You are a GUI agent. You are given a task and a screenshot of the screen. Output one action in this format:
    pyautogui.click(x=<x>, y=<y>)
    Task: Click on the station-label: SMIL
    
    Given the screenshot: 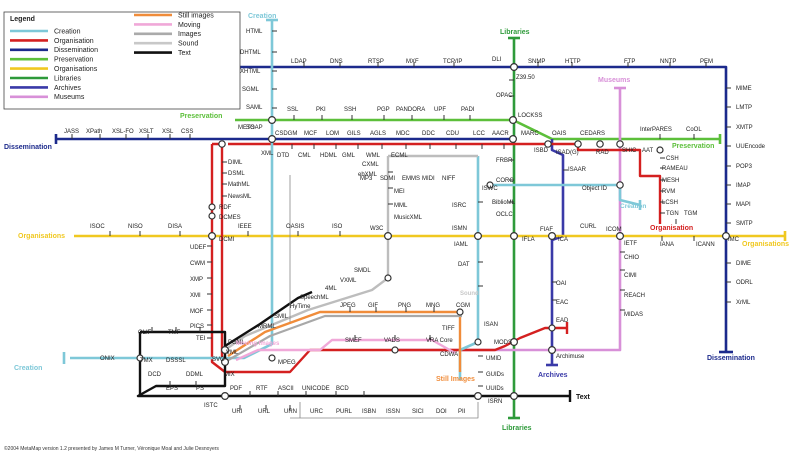 What is the action you would take?
    pyautogui.click(x=281, y=317)
    